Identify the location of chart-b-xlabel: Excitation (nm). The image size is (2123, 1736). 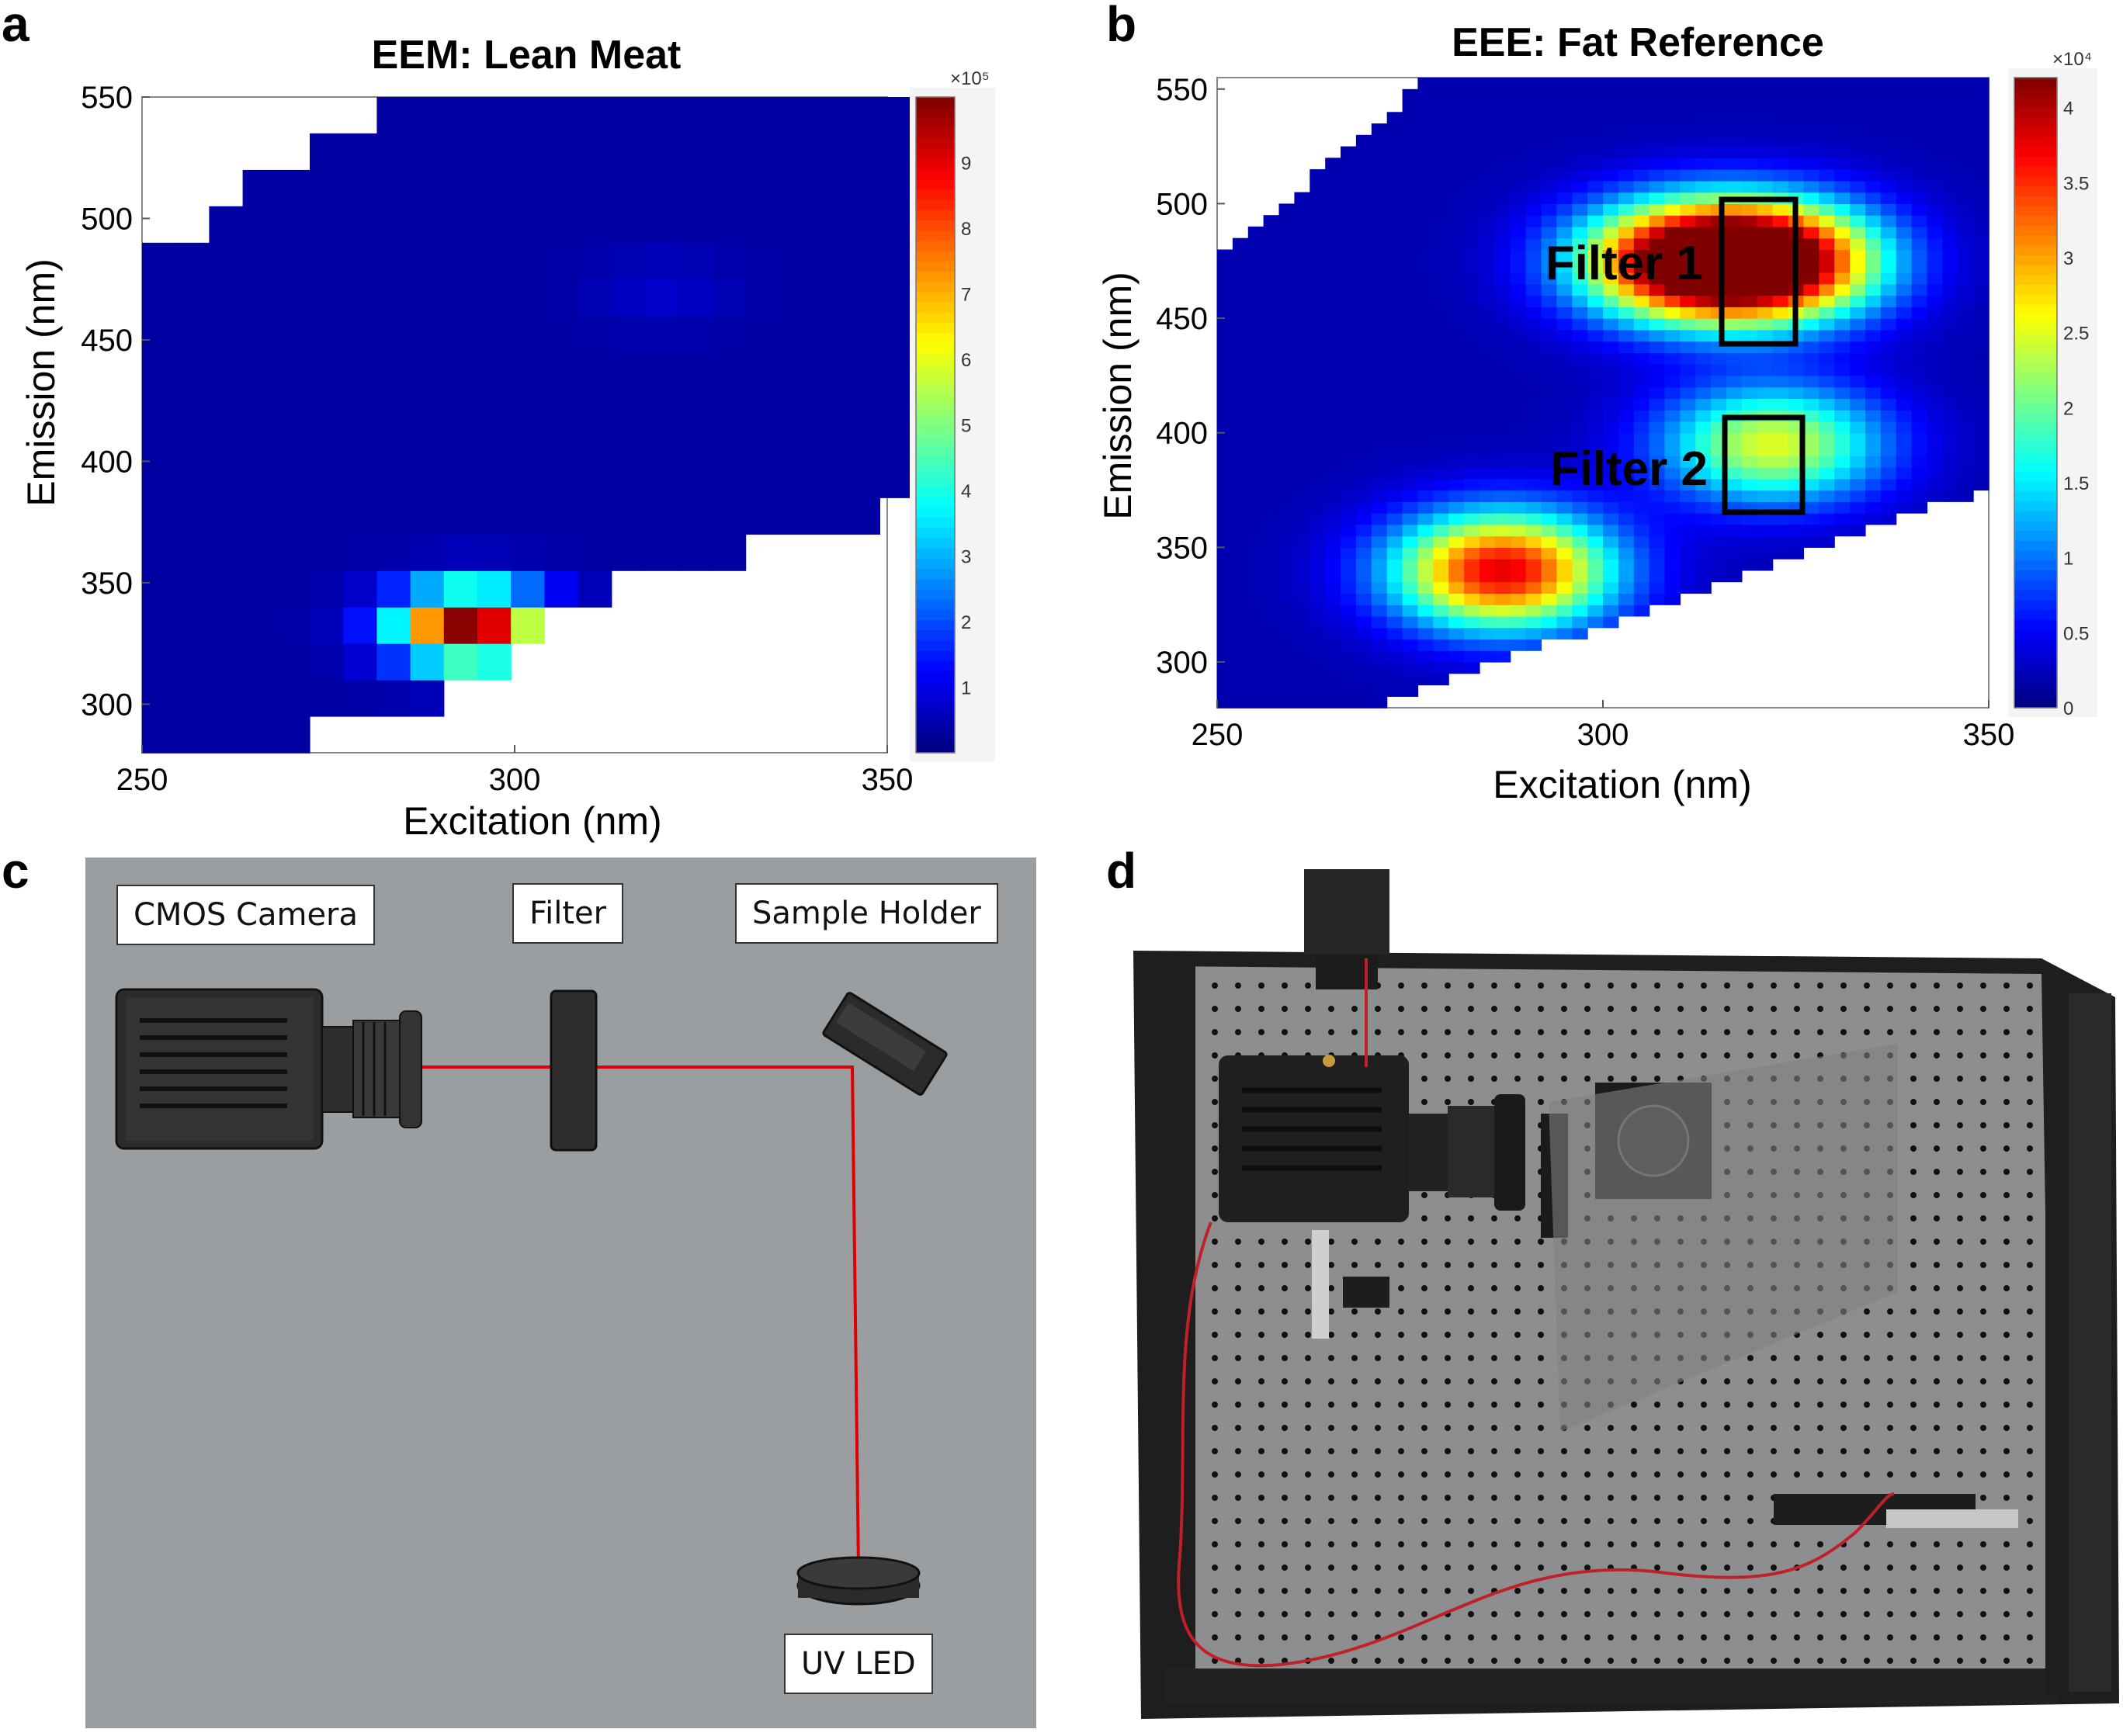
(1622, 784).